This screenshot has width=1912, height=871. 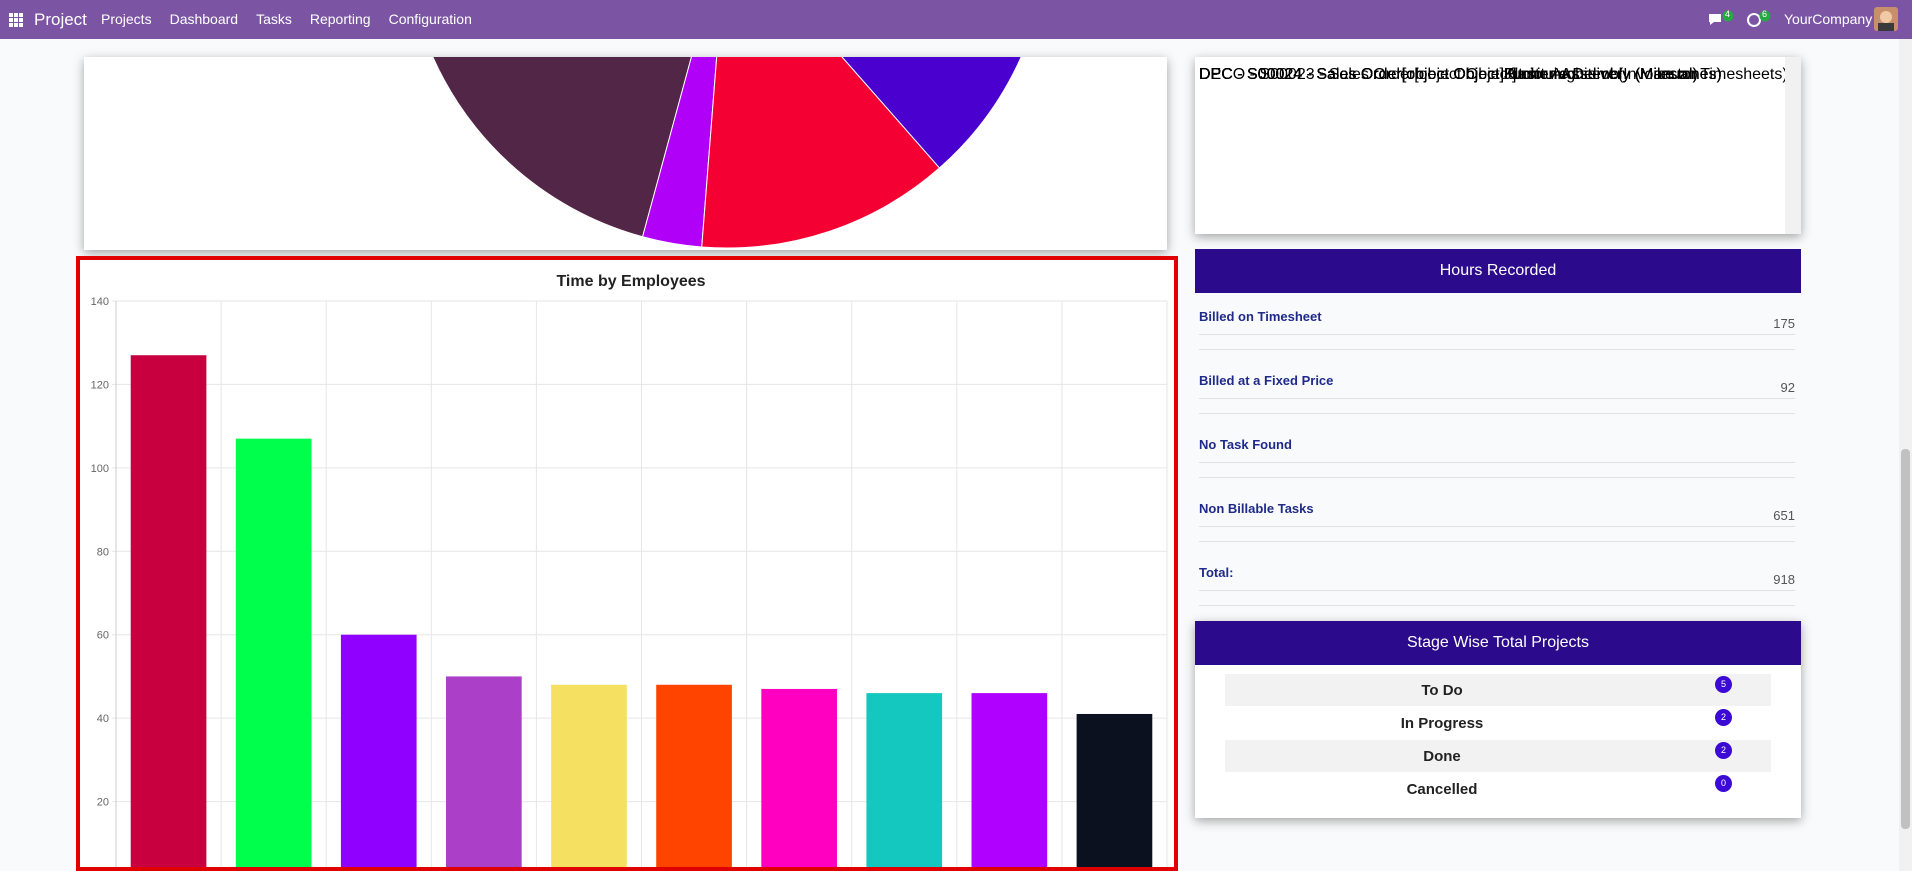 I want to click on hours-label: Non Billable Tasks, so click(x=1256, y=508).